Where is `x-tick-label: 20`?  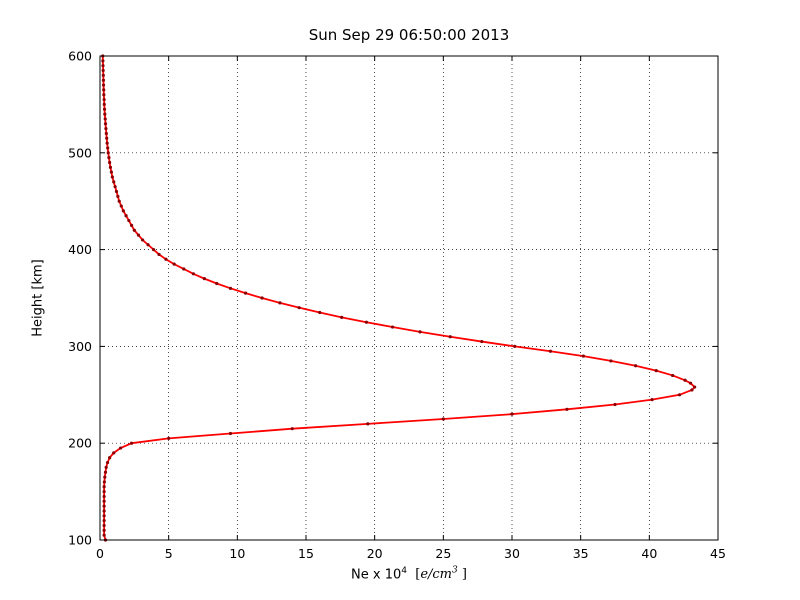
x-tick-label: 20 is located at coordinates (375, 553).